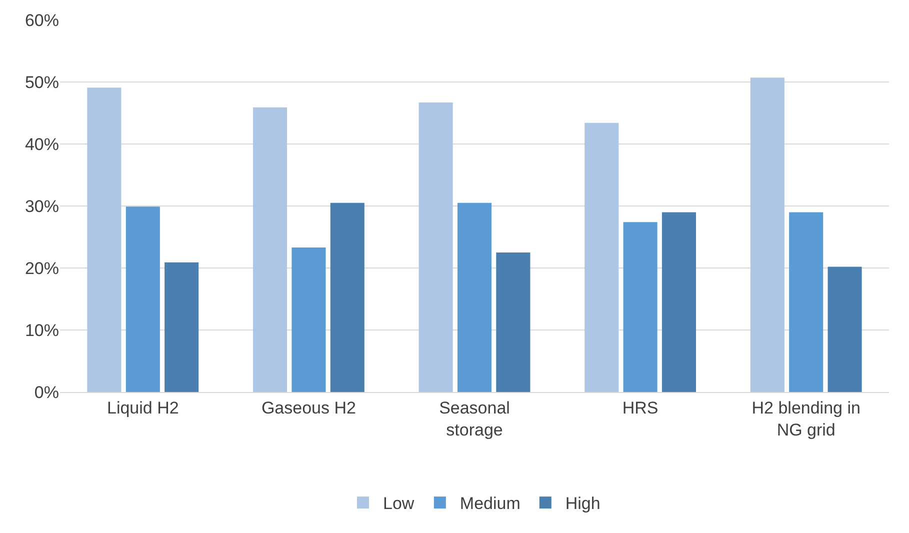 This screenshot has height=533, width=909. What do you see at coordinates (41, 206) in the screenshot?
I see `y-tick-label: 30%` at bounding box center [41, 206].